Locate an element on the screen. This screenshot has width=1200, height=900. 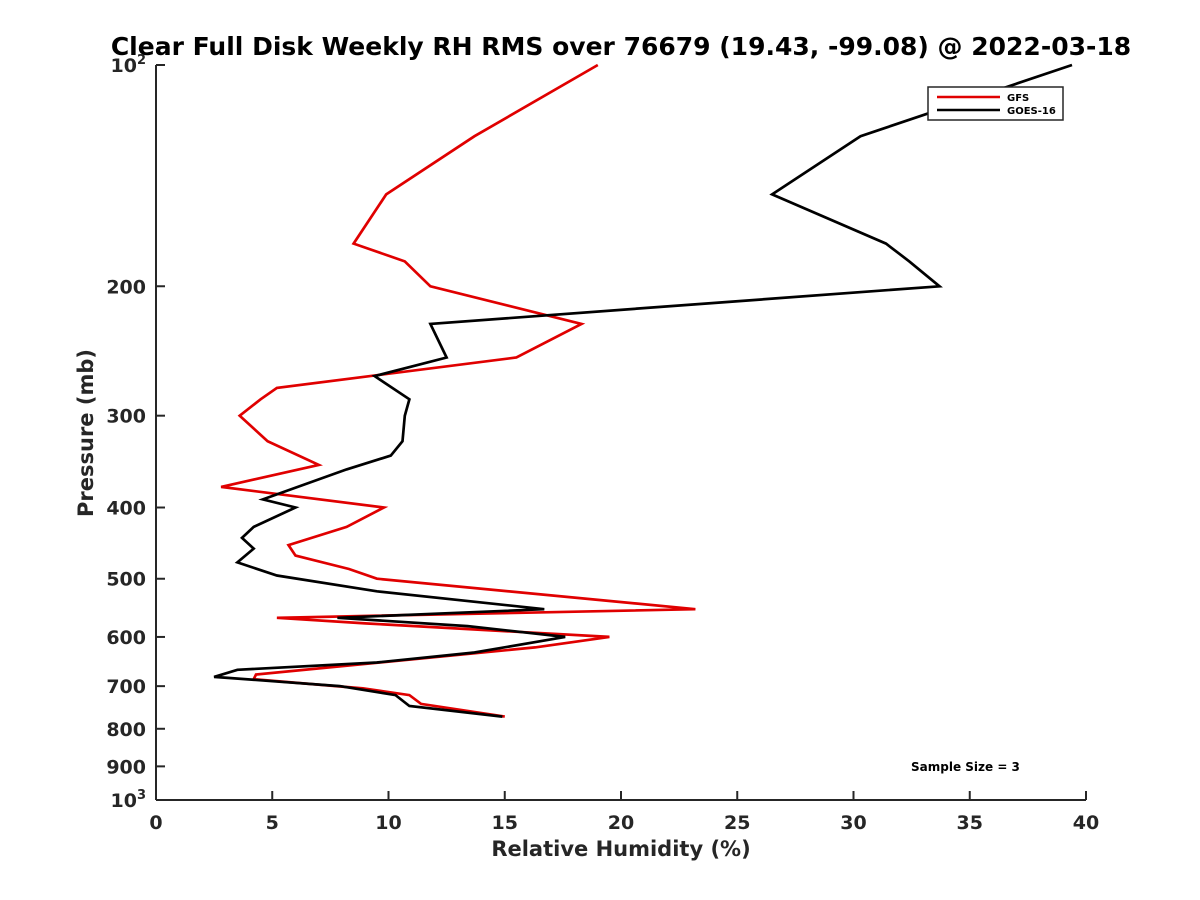
y-tick-label: 400 is located at coordinates (126, 509).